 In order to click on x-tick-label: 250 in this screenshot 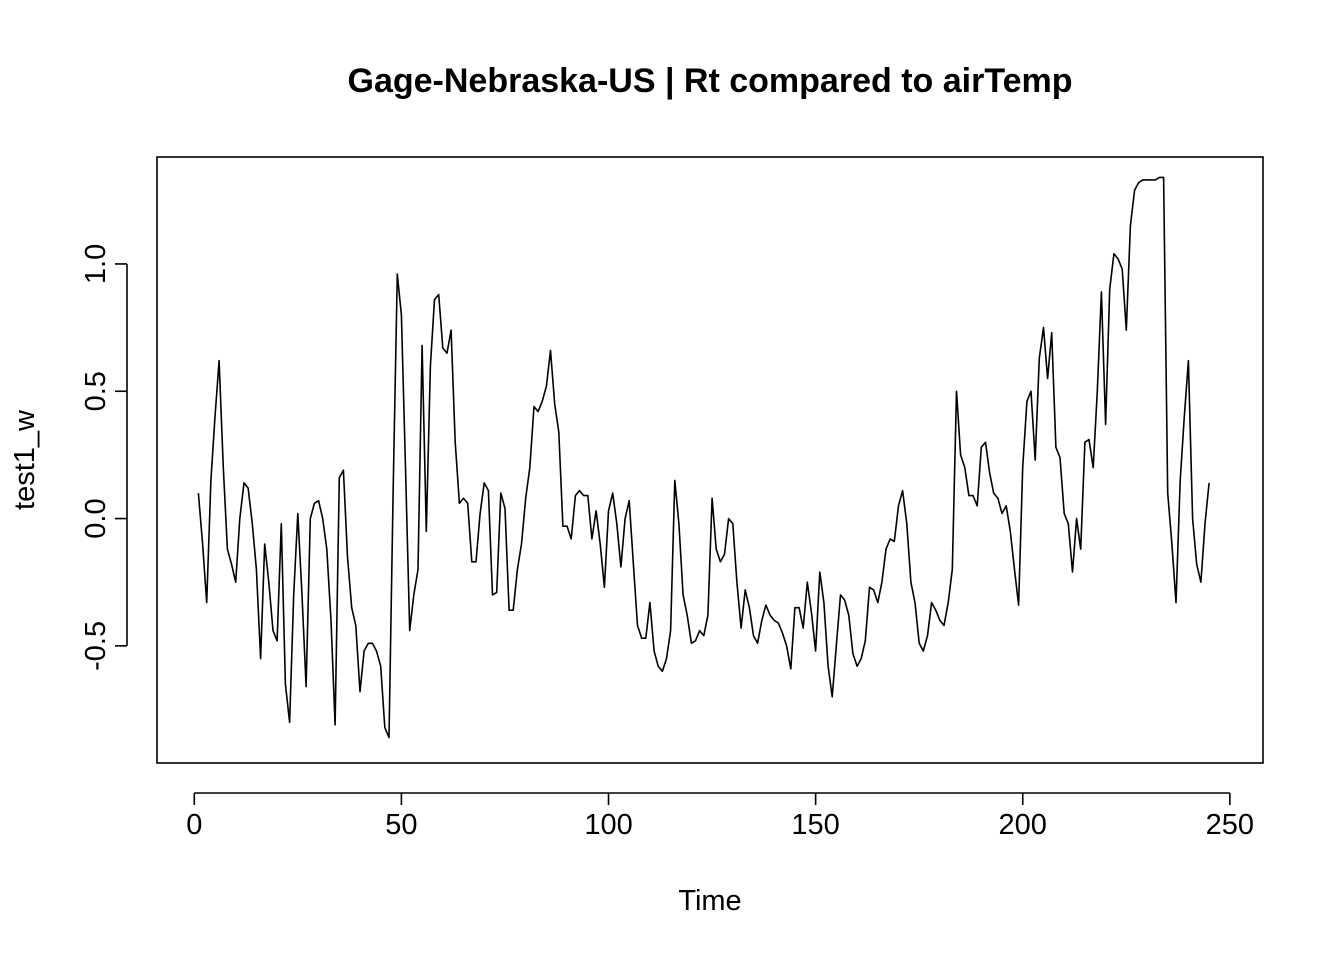, I will do `click(1230, 825)`.